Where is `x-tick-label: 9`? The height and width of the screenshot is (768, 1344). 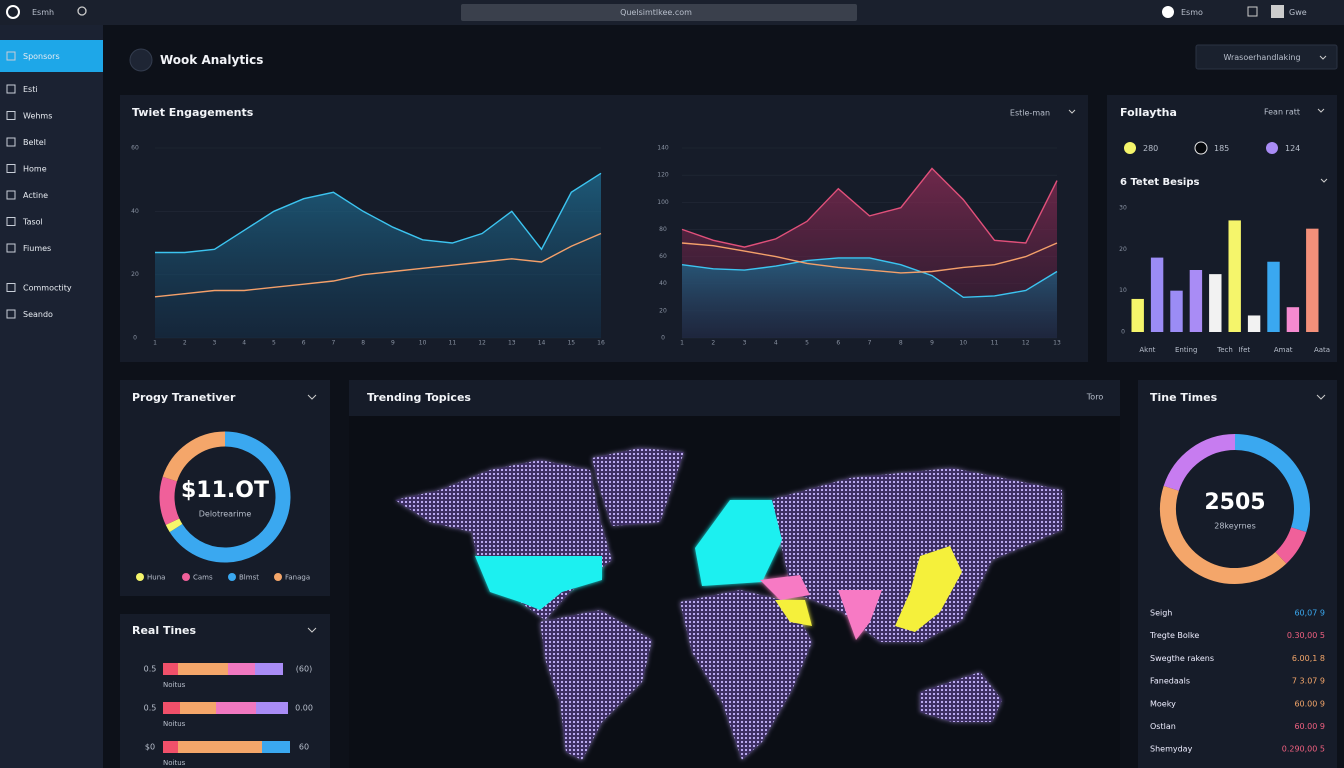
x-tick-label: 9 is located at coordinates (932, 343).